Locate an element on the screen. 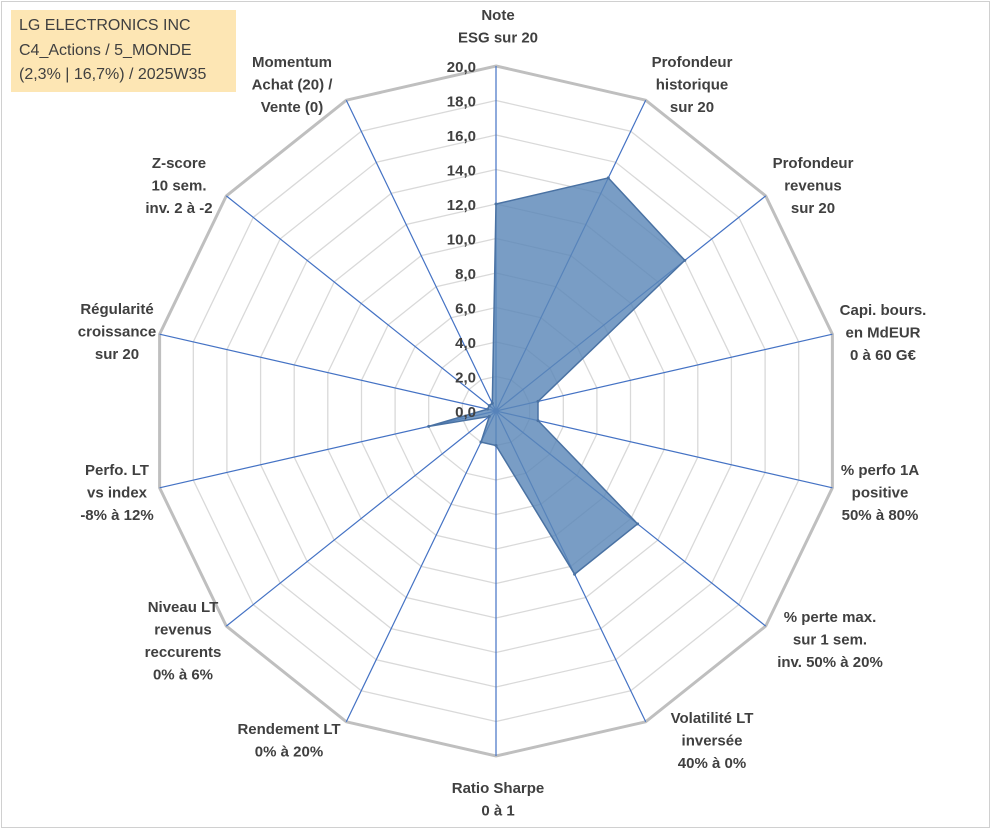 The width and height of the screenshot is (991, 829). axis-label-line: % perte max. is located at coordinates (830, 617).